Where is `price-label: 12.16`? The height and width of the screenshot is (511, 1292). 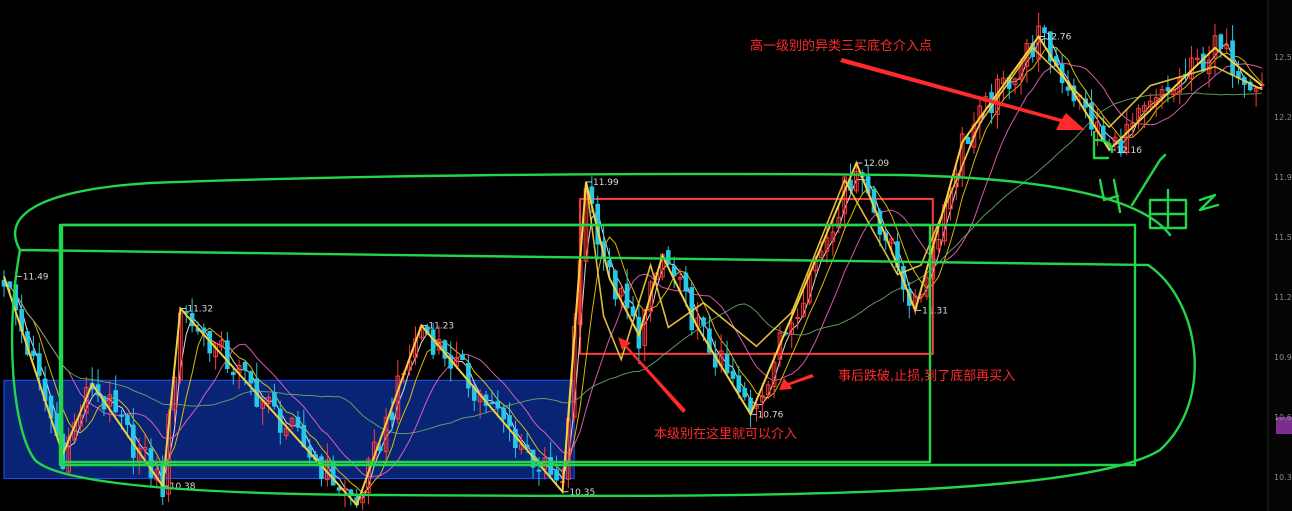 price-label: 12.16 is located at coordinates (1129, 151).